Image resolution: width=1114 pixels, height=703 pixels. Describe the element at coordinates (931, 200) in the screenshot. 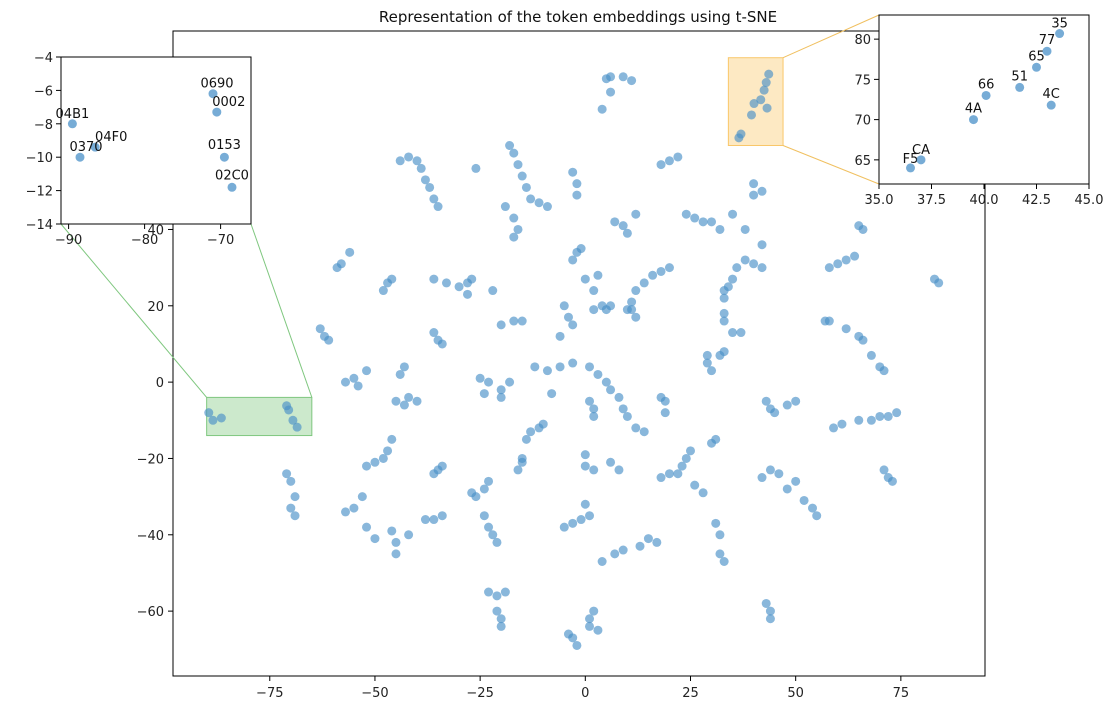

I see `inset-x-tick-label: 37.5` at that location.